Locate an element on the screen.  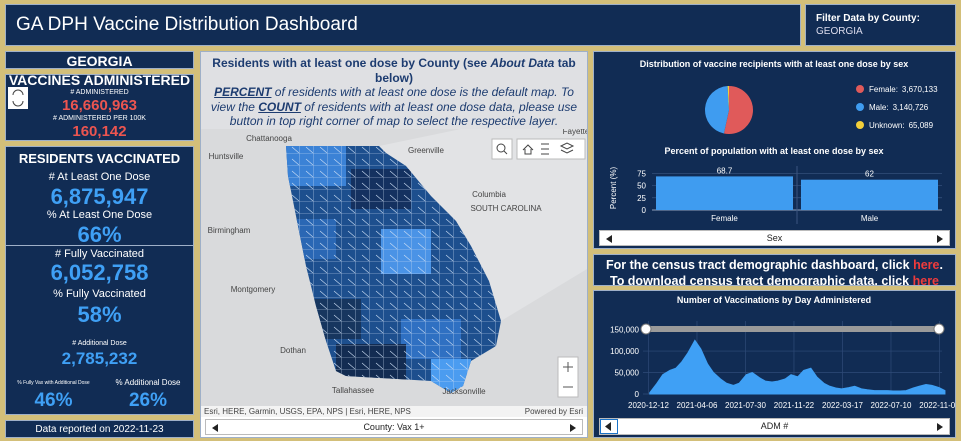
y-tick-label: 50,000 is located at coordinates (627, 373).